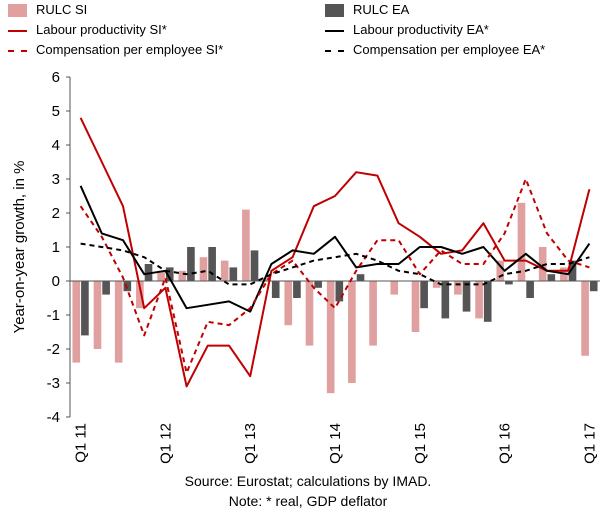 The height and width of the screenshot is (517, 616). What do you see at coordinates (421, 29) in the screenshot?
I see `legend-label-productivity-ea: Labour productivity EA*` at bounding box center [421, 29].